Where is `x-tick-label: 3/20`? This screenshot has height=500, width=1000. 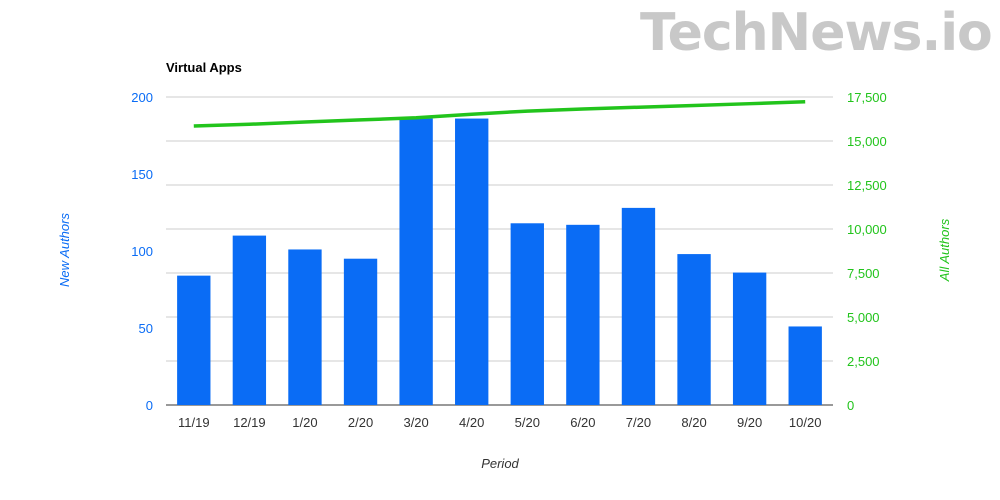 x-tick-label: 3/20 is located at coordinates (415, 422).